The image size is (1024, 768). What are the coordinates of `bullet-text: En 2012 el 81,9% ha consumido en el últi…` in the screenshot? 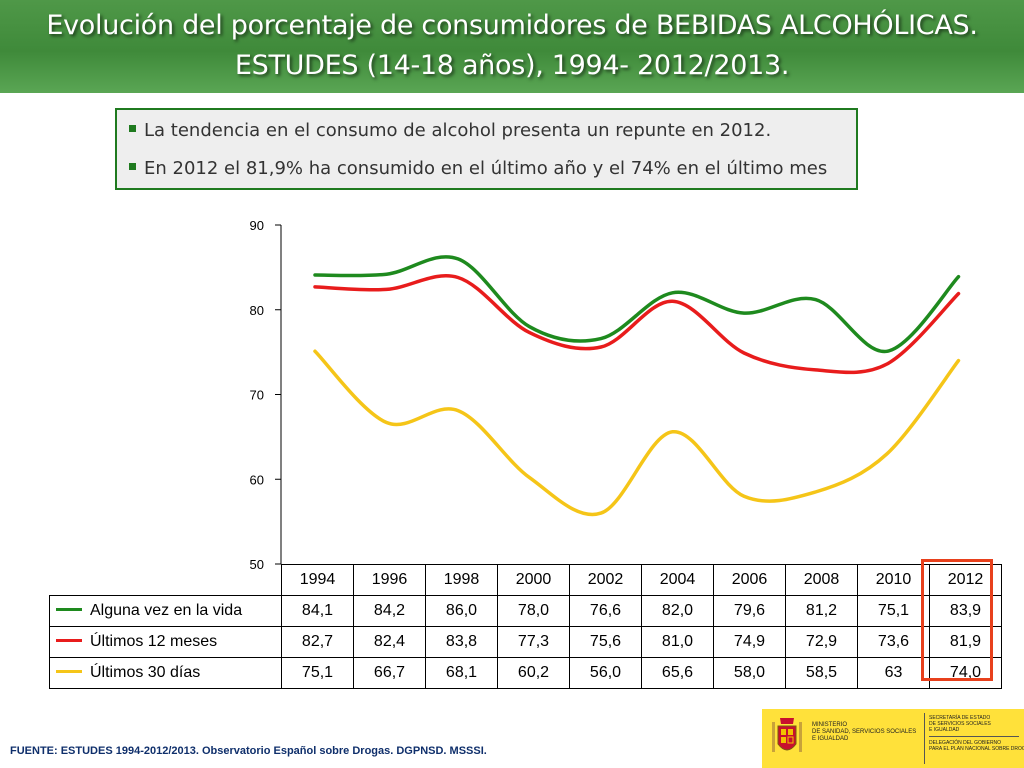 It's located at (486, 168).